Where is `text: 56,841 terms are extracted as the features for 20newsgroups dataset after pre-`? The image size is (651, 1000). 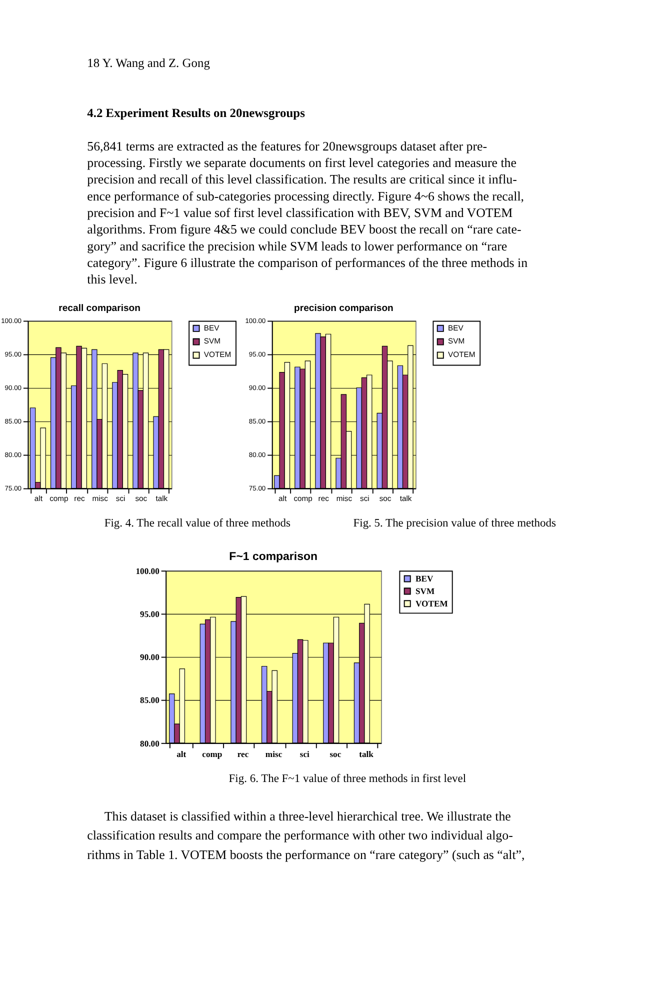
text: 56,841 terms are extracted as the features for 20newsgroups dataset after pre- is located at coordinates (287, 146).